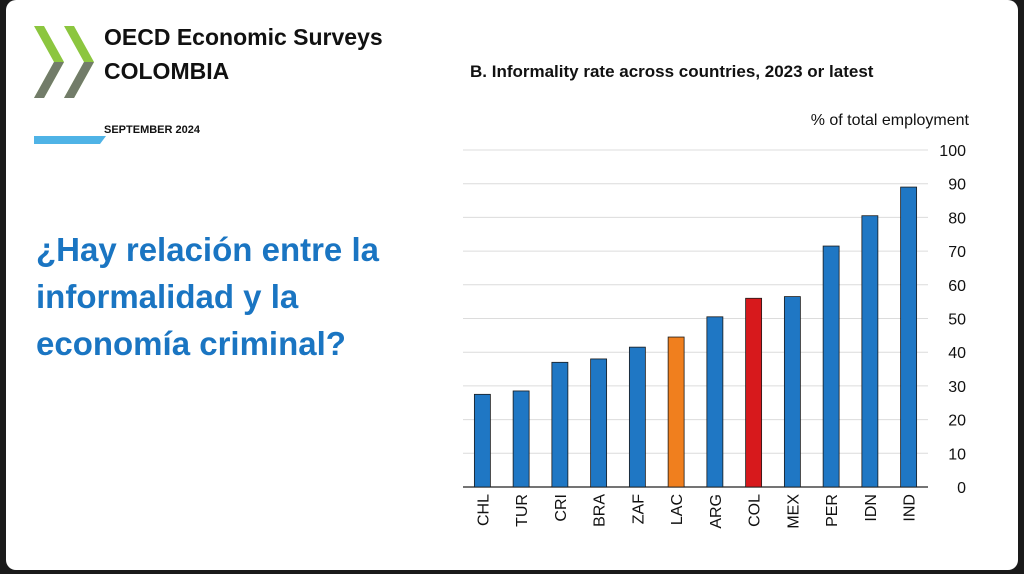 This screenshot has width=1024, height=574. I want to click on x-tick-label-tur: TUR, so click(522, 510).